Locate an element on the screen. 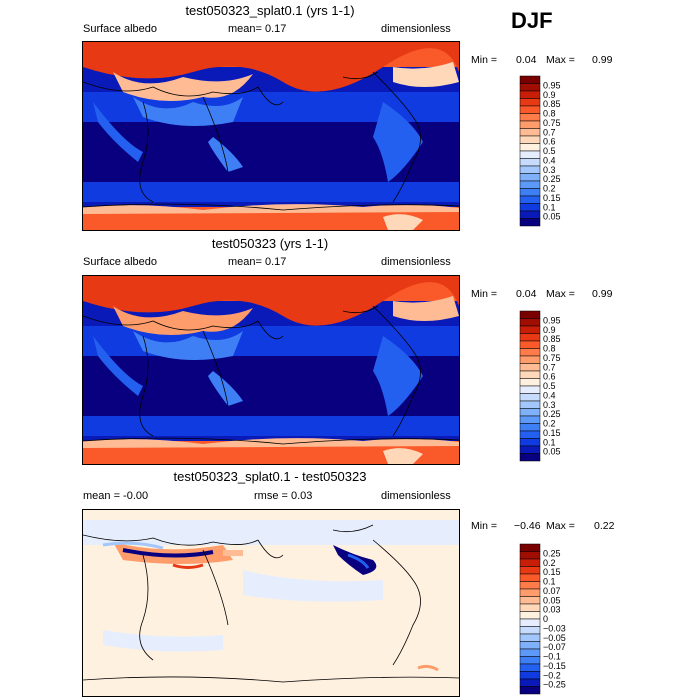 This screenshot has height=700, width=700. panel1-map is located at coordinates (271, 136).